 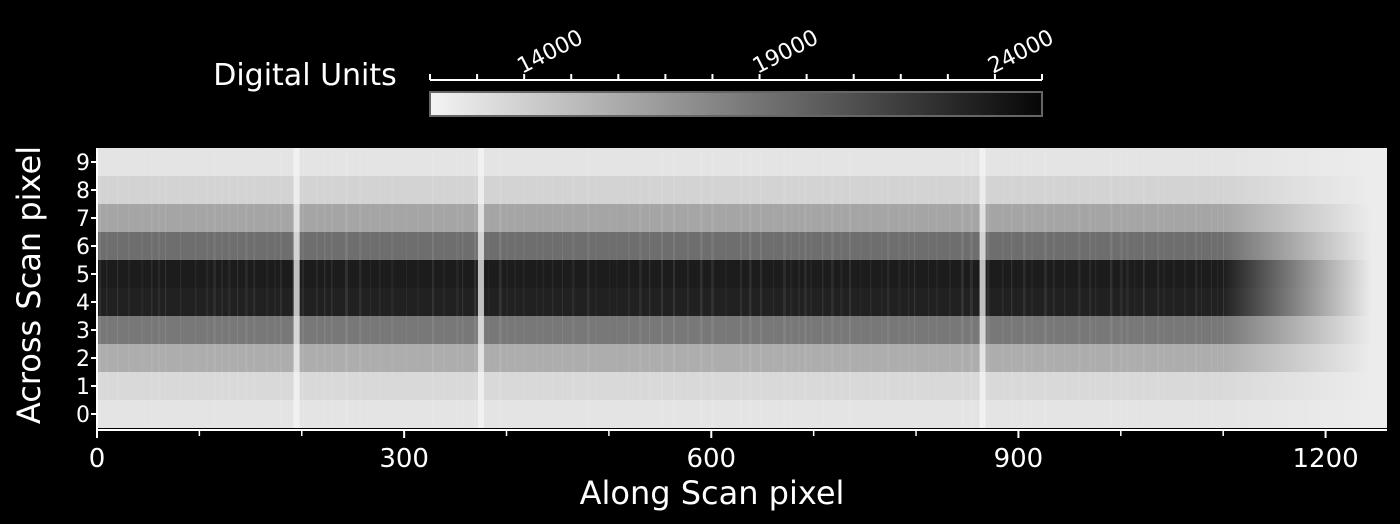 I want to click on y-tick-label: 2, so click(x=83, y=359).